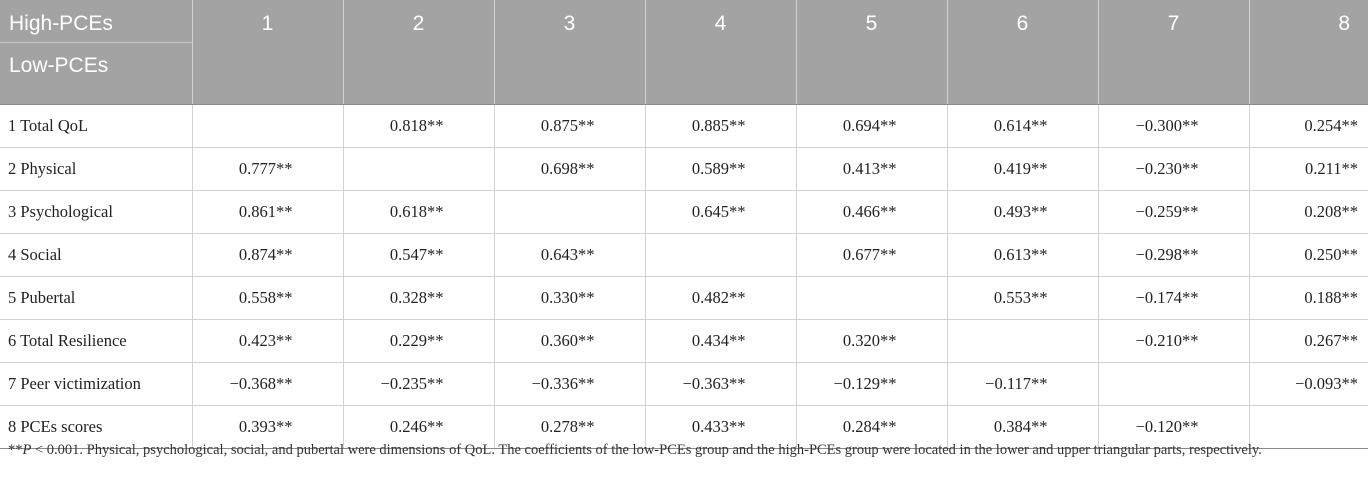 The image size is (1372, 490). What do you see at coordinates (1308, 298) in the screenshot?
I see `table-cell: 0.188**` at bounding box center [1308, 298].